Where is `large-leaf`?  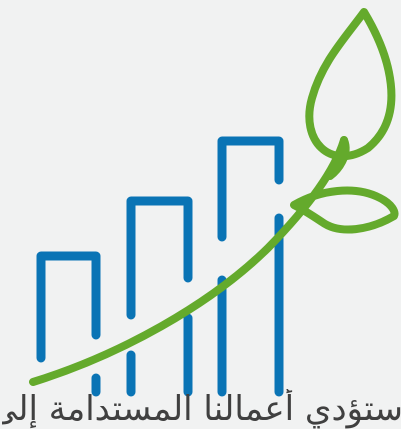 large-leaf is located at coordinates (350, 84).